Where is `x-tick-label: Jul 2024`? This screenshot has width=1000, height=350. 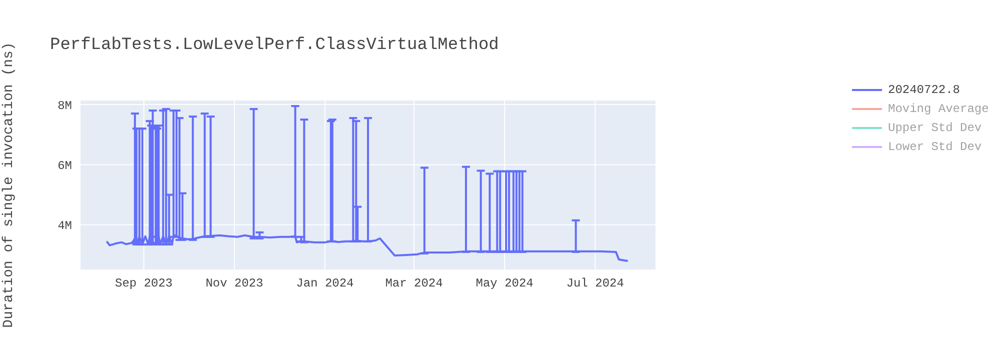 x-tick-label: Jul 2024 is located at coordinates (595, 283).